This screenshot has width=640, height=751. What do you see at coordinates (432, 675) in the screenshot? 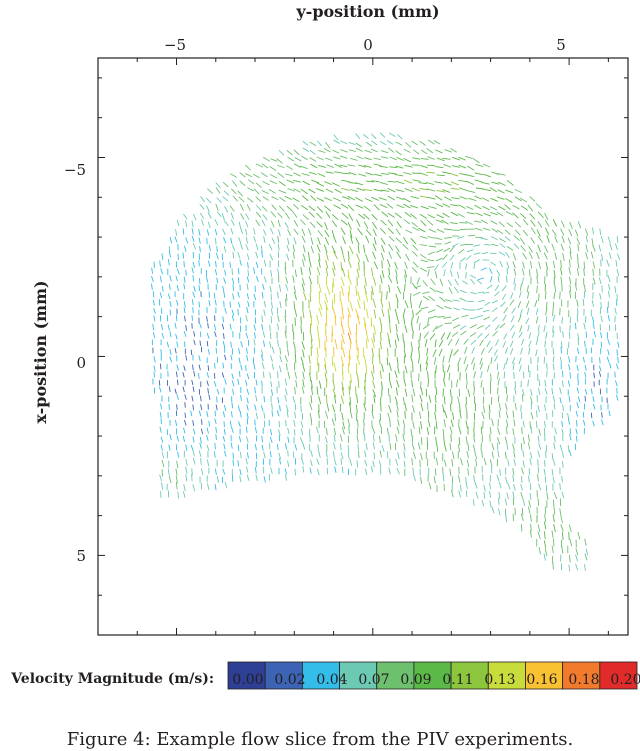
I see `colorbar-swatch` at bounding box center [432, 675].